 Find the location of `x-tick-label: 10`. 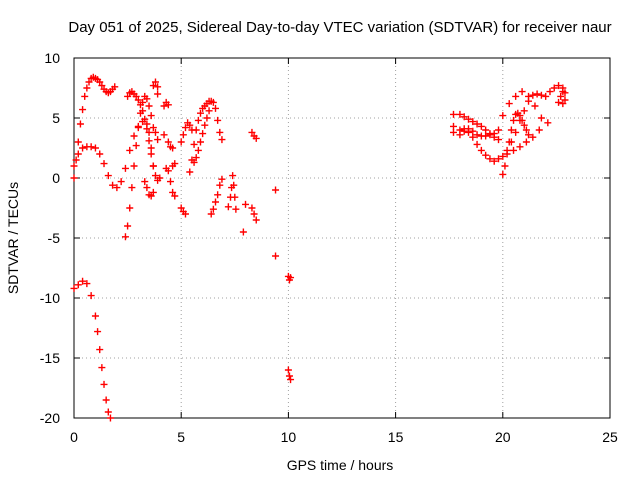

x-tick-label: 10 is located at coordinates (289, 437).